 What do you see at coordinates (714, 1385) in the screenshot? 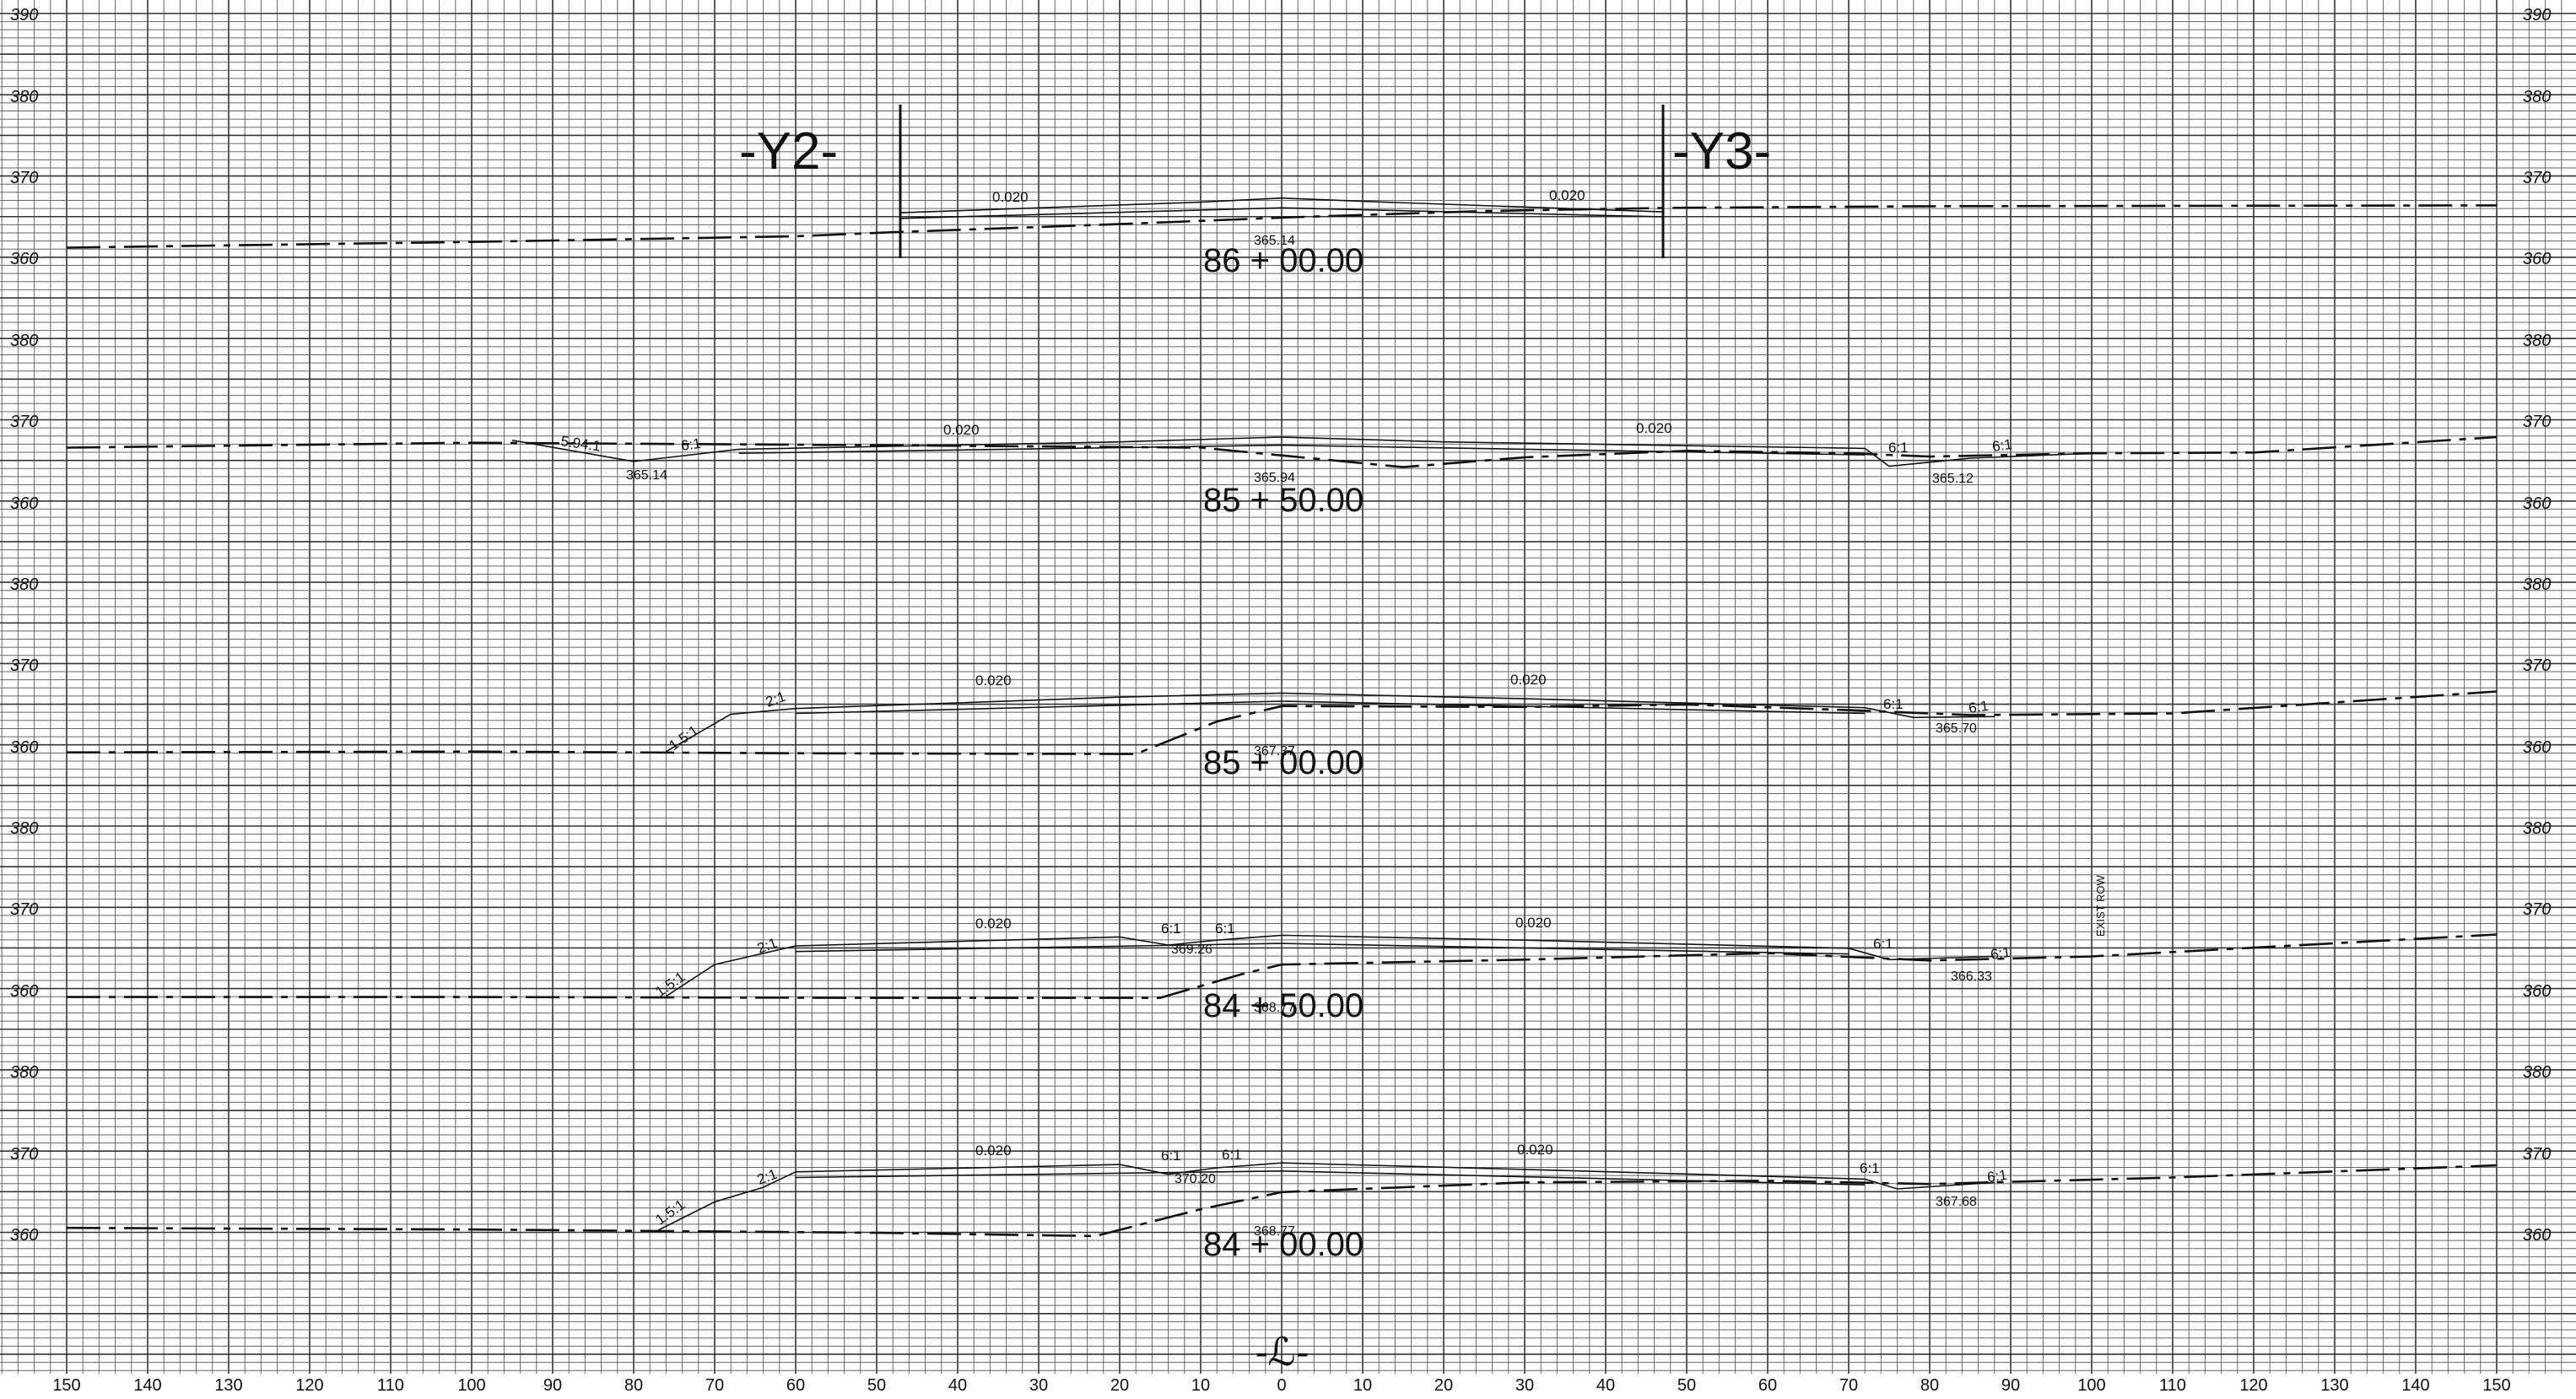
I see `offset-tick-label: 70` at bounding box center [714, 1385].